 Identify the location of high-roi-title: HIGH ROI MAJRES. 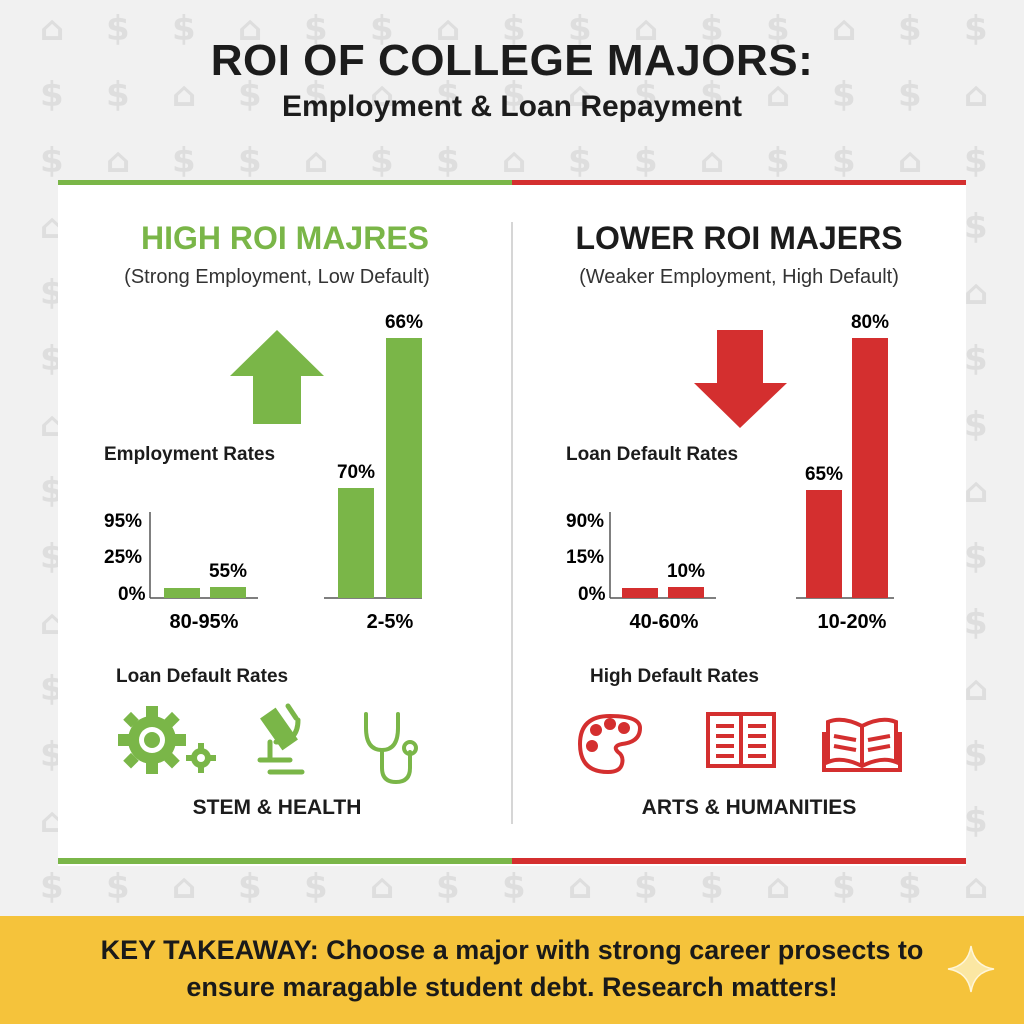
(285, 238).